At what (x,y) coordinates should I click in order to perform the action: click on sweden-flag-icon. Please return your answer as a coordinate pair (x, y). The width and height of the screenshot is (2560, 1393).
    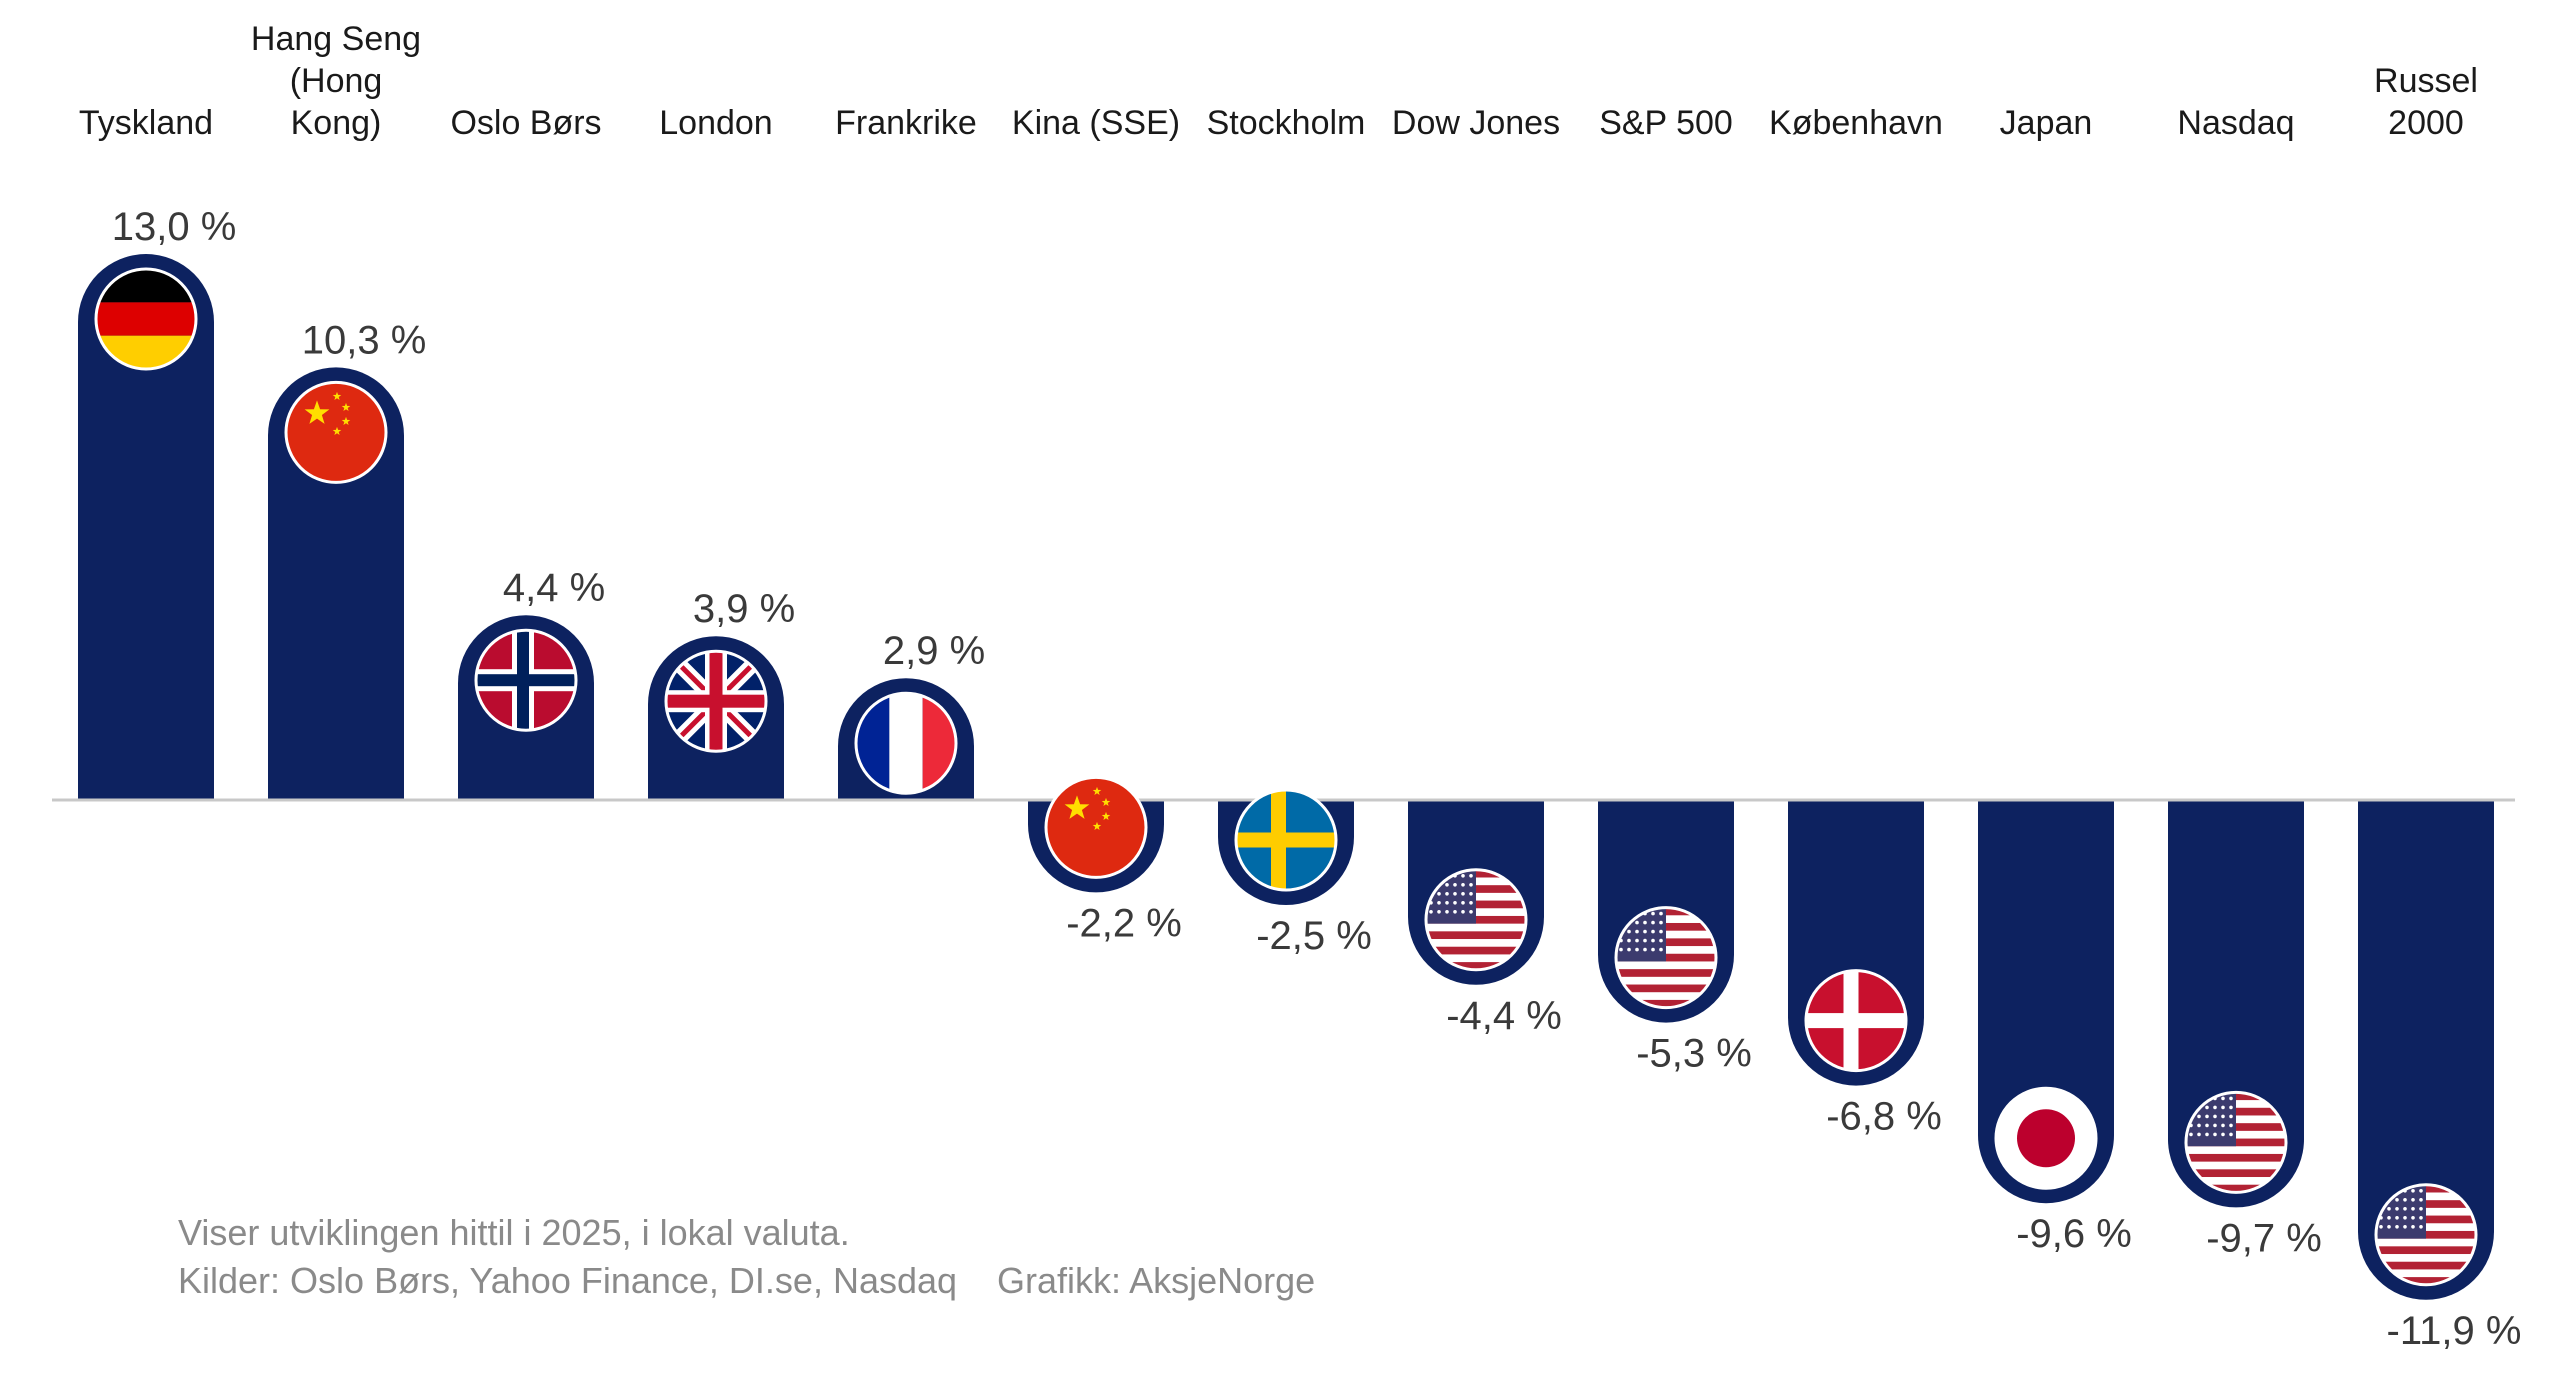
    Looking at the image, I should click on (1286, 840).